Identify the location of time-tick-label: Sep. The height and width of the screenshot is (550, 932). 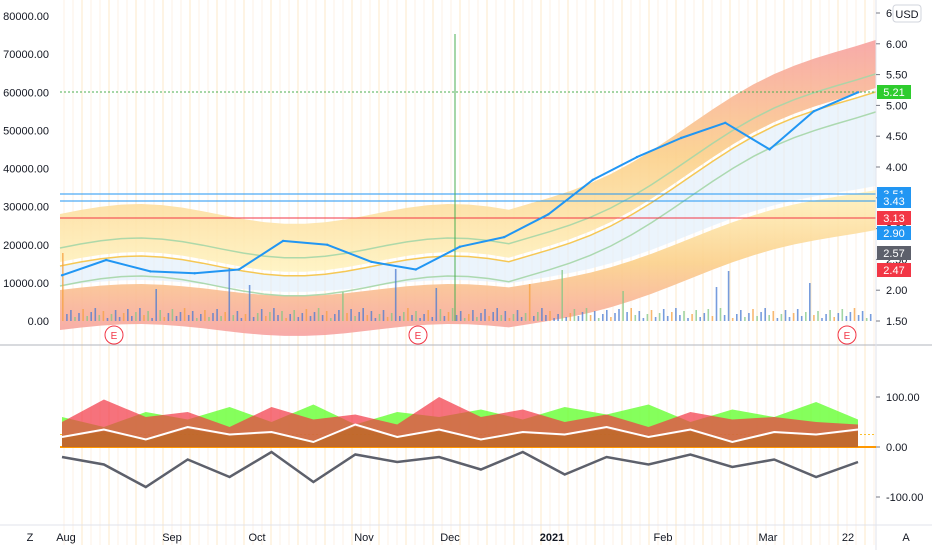
(172, 538).